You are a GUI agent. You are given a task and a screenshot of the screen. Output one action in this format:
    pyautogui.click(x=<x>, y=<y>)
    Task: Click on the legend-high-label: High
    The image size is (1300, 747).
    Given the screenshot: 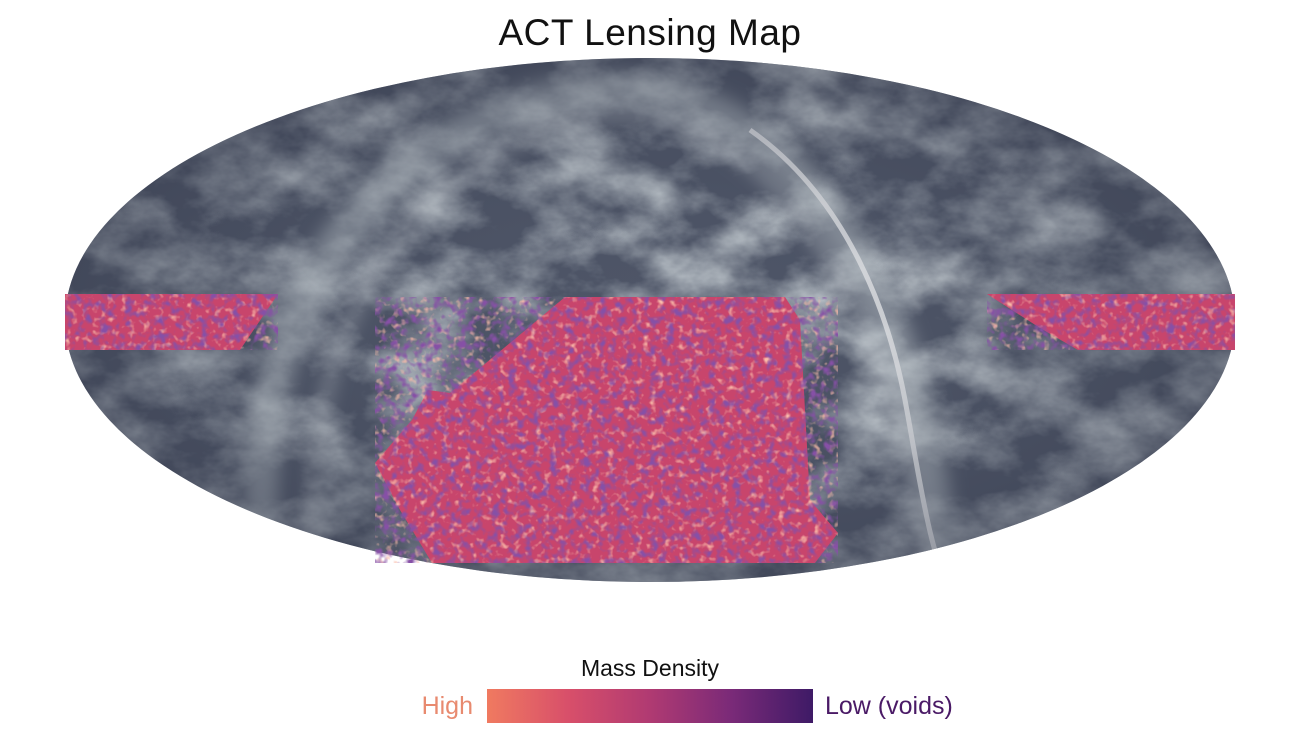 What is the action you would take?
    pyautogui.click(x=447, y=706)
    